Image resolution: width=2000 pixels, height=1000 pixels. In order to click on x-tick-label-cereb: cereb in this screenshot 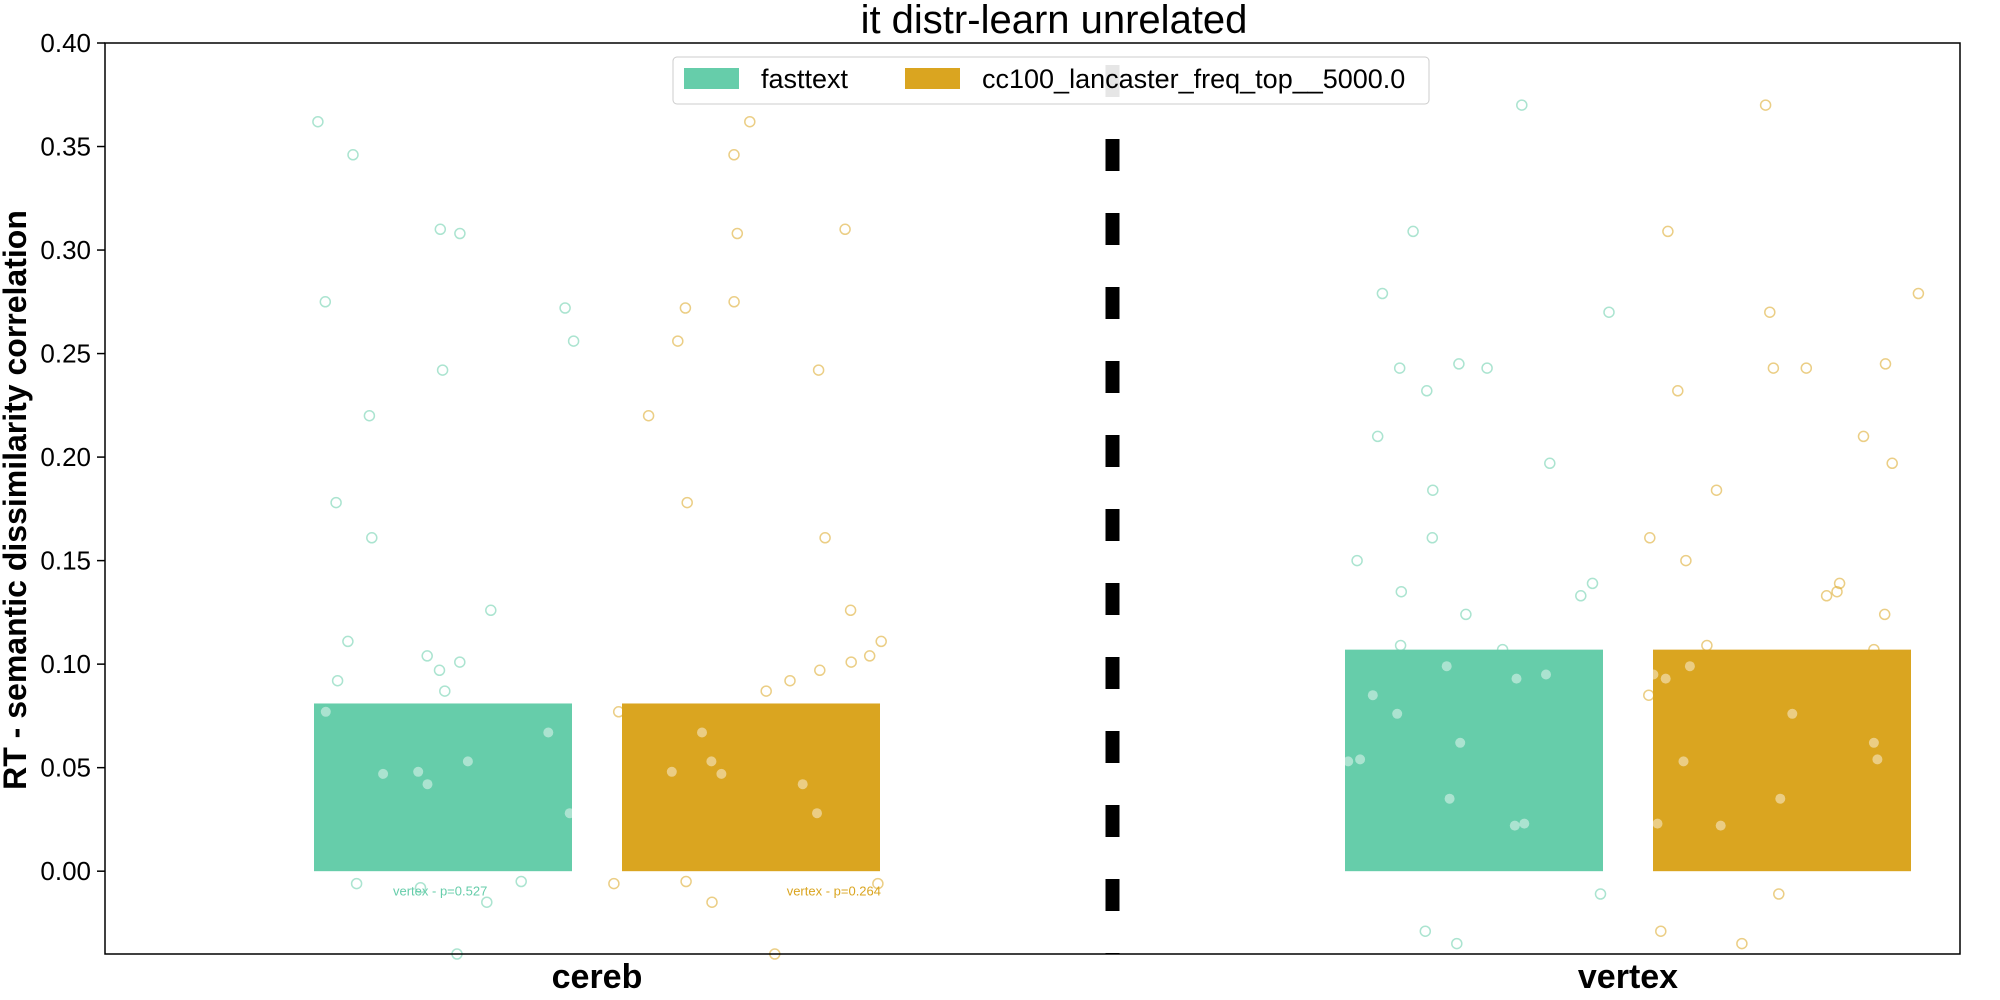, I will do `click(597, 977)`.